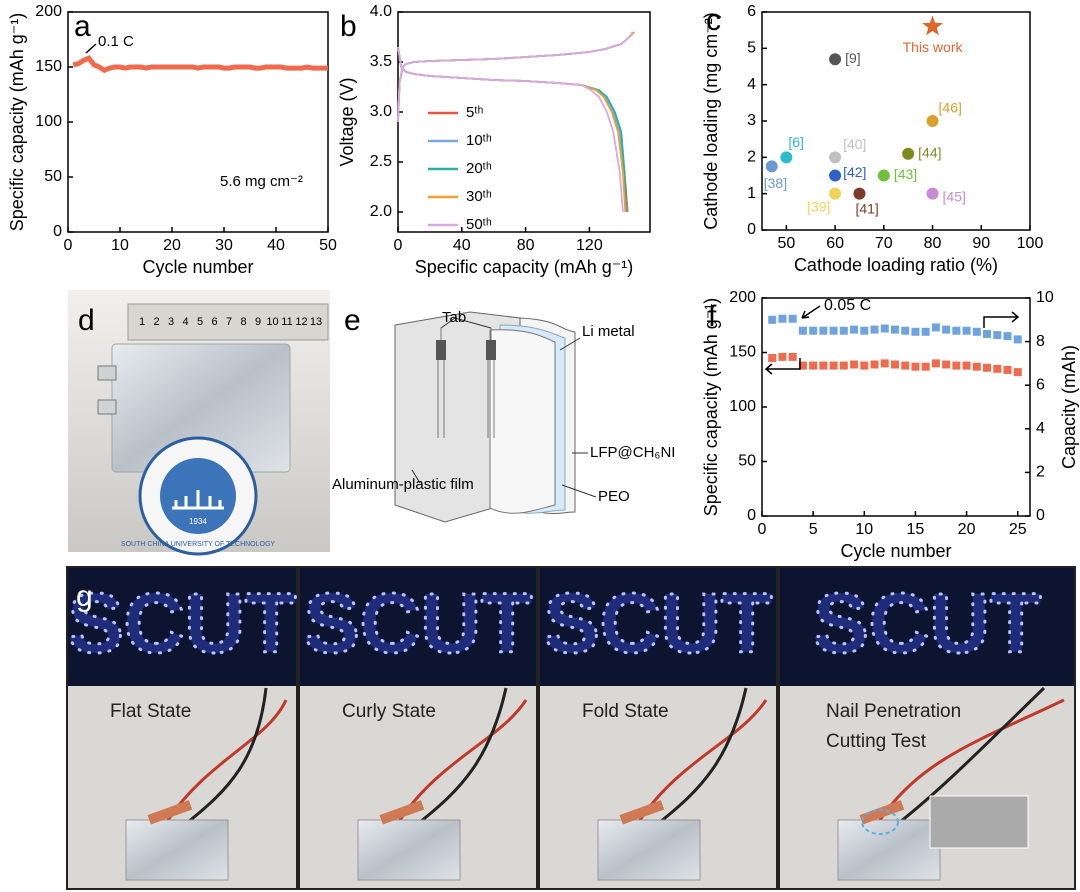 The image size is (1080, 892). Describe the element at coordinates (979, 822) in the screenshot. I see `inset-photo` at that location.